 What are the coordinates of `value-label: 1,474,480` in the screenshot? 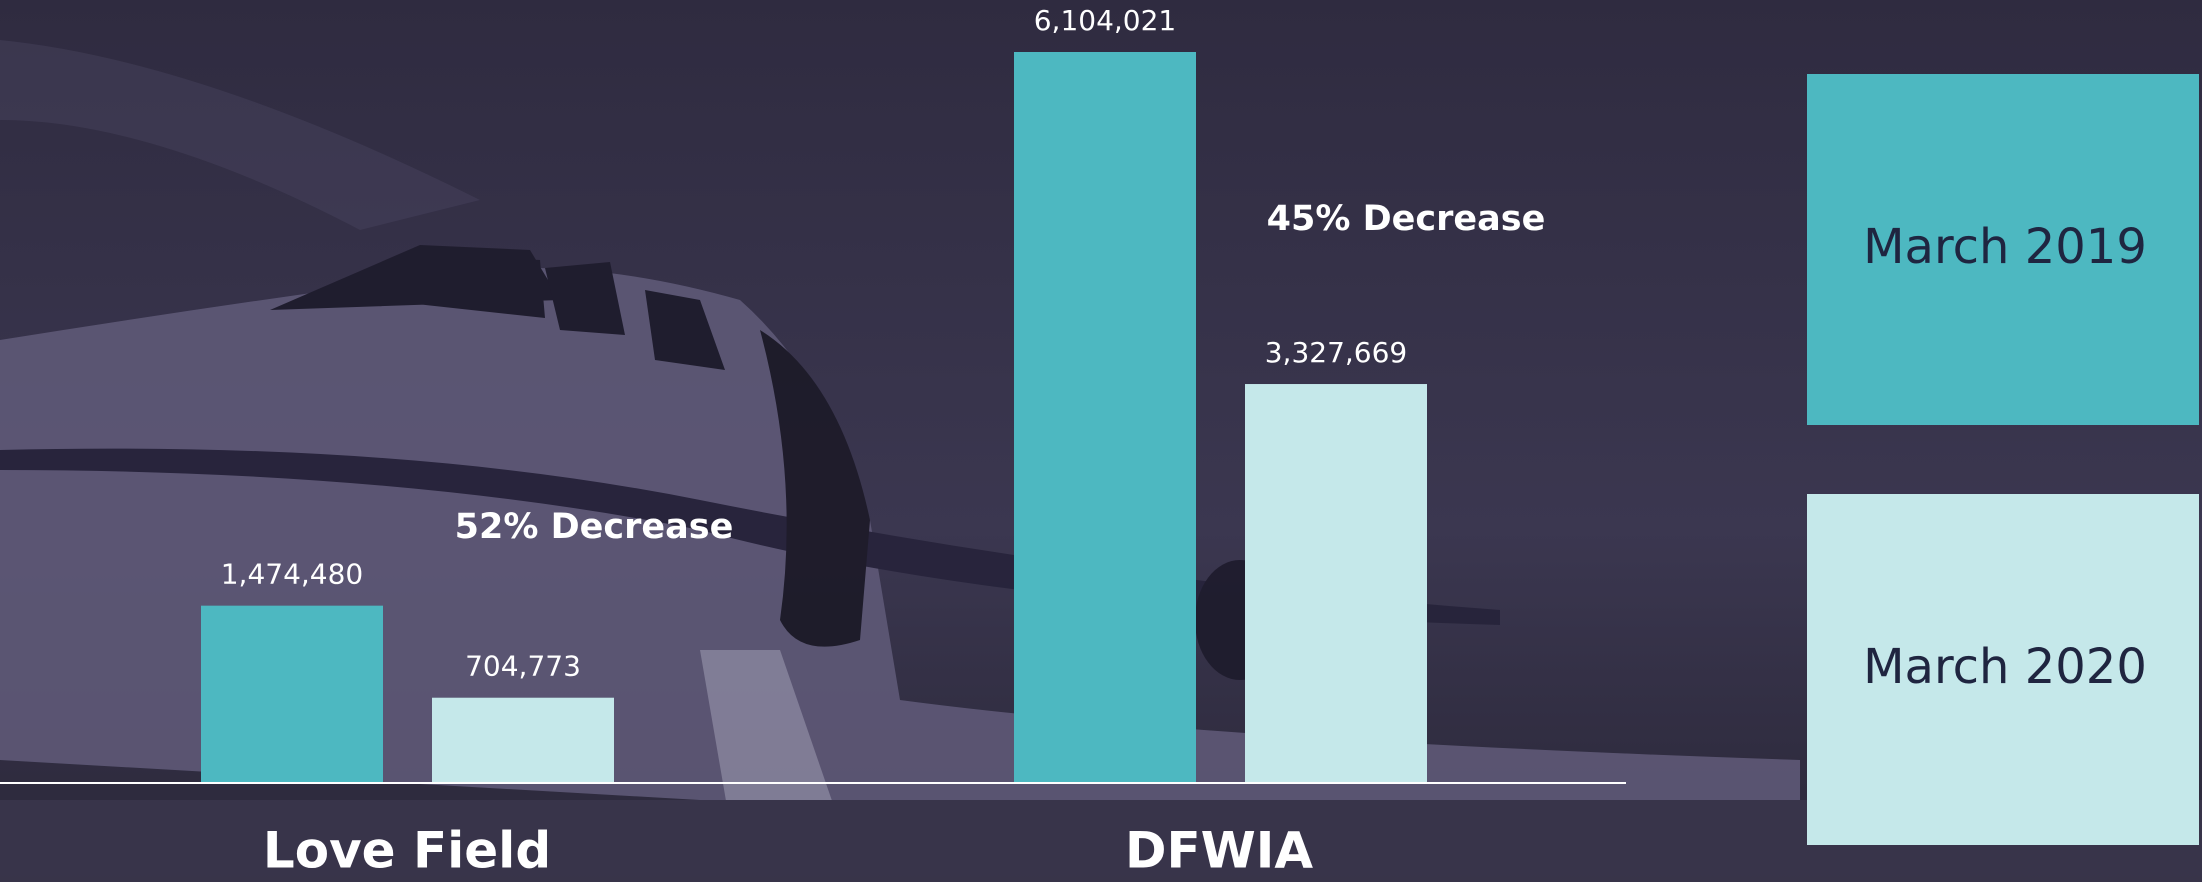 It's located at (292, 574).